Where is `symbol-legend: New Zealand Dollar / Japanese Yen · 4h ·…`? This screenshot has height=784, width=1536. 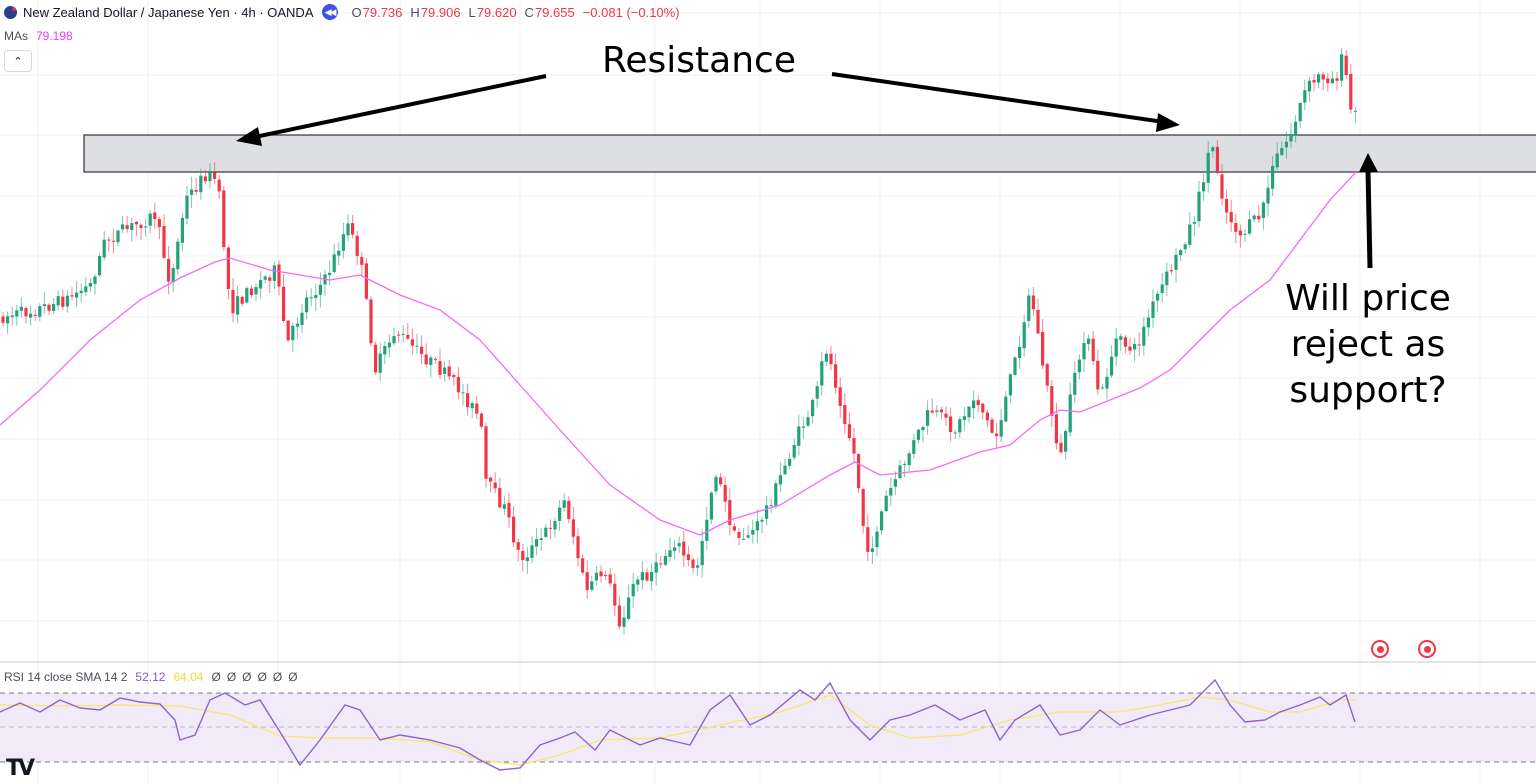
symbol-legend: New Zealand Dollar / Japanese Yen · 4h ·… is located at coordinates (346, 12).